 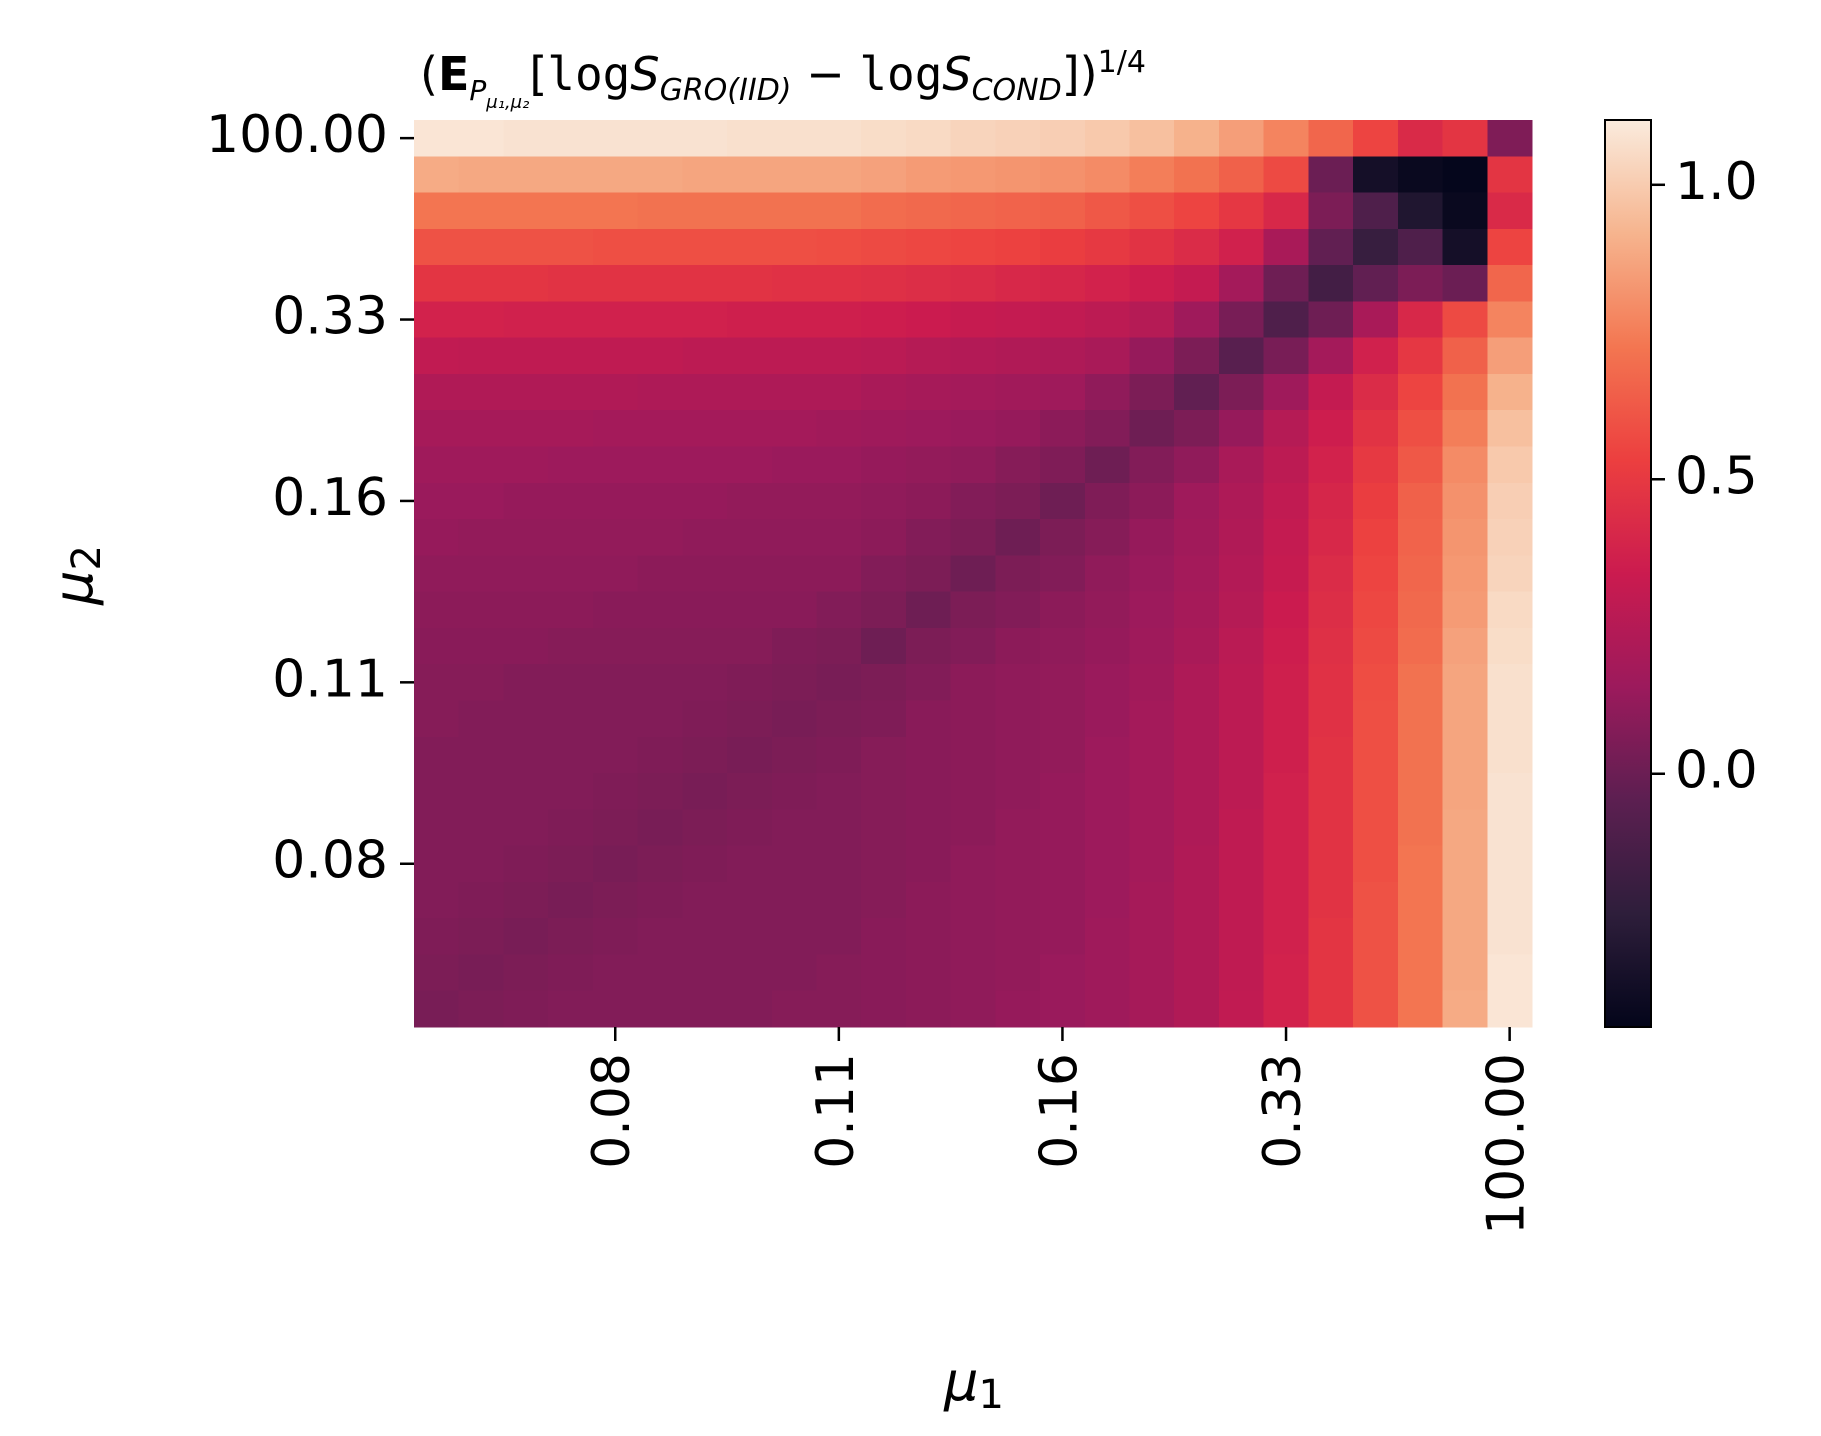 What do you see at coordinates (1507, 1144) in the screenshot?
I see `x-tick-label: 100.00` at bounding box center [1507, 1144].